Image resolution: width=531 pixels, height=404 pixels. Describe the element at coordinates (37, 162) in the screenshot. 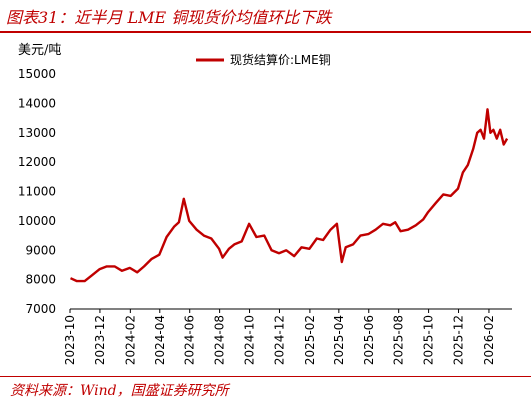

I see `y-tick-label: 12000` at that location.